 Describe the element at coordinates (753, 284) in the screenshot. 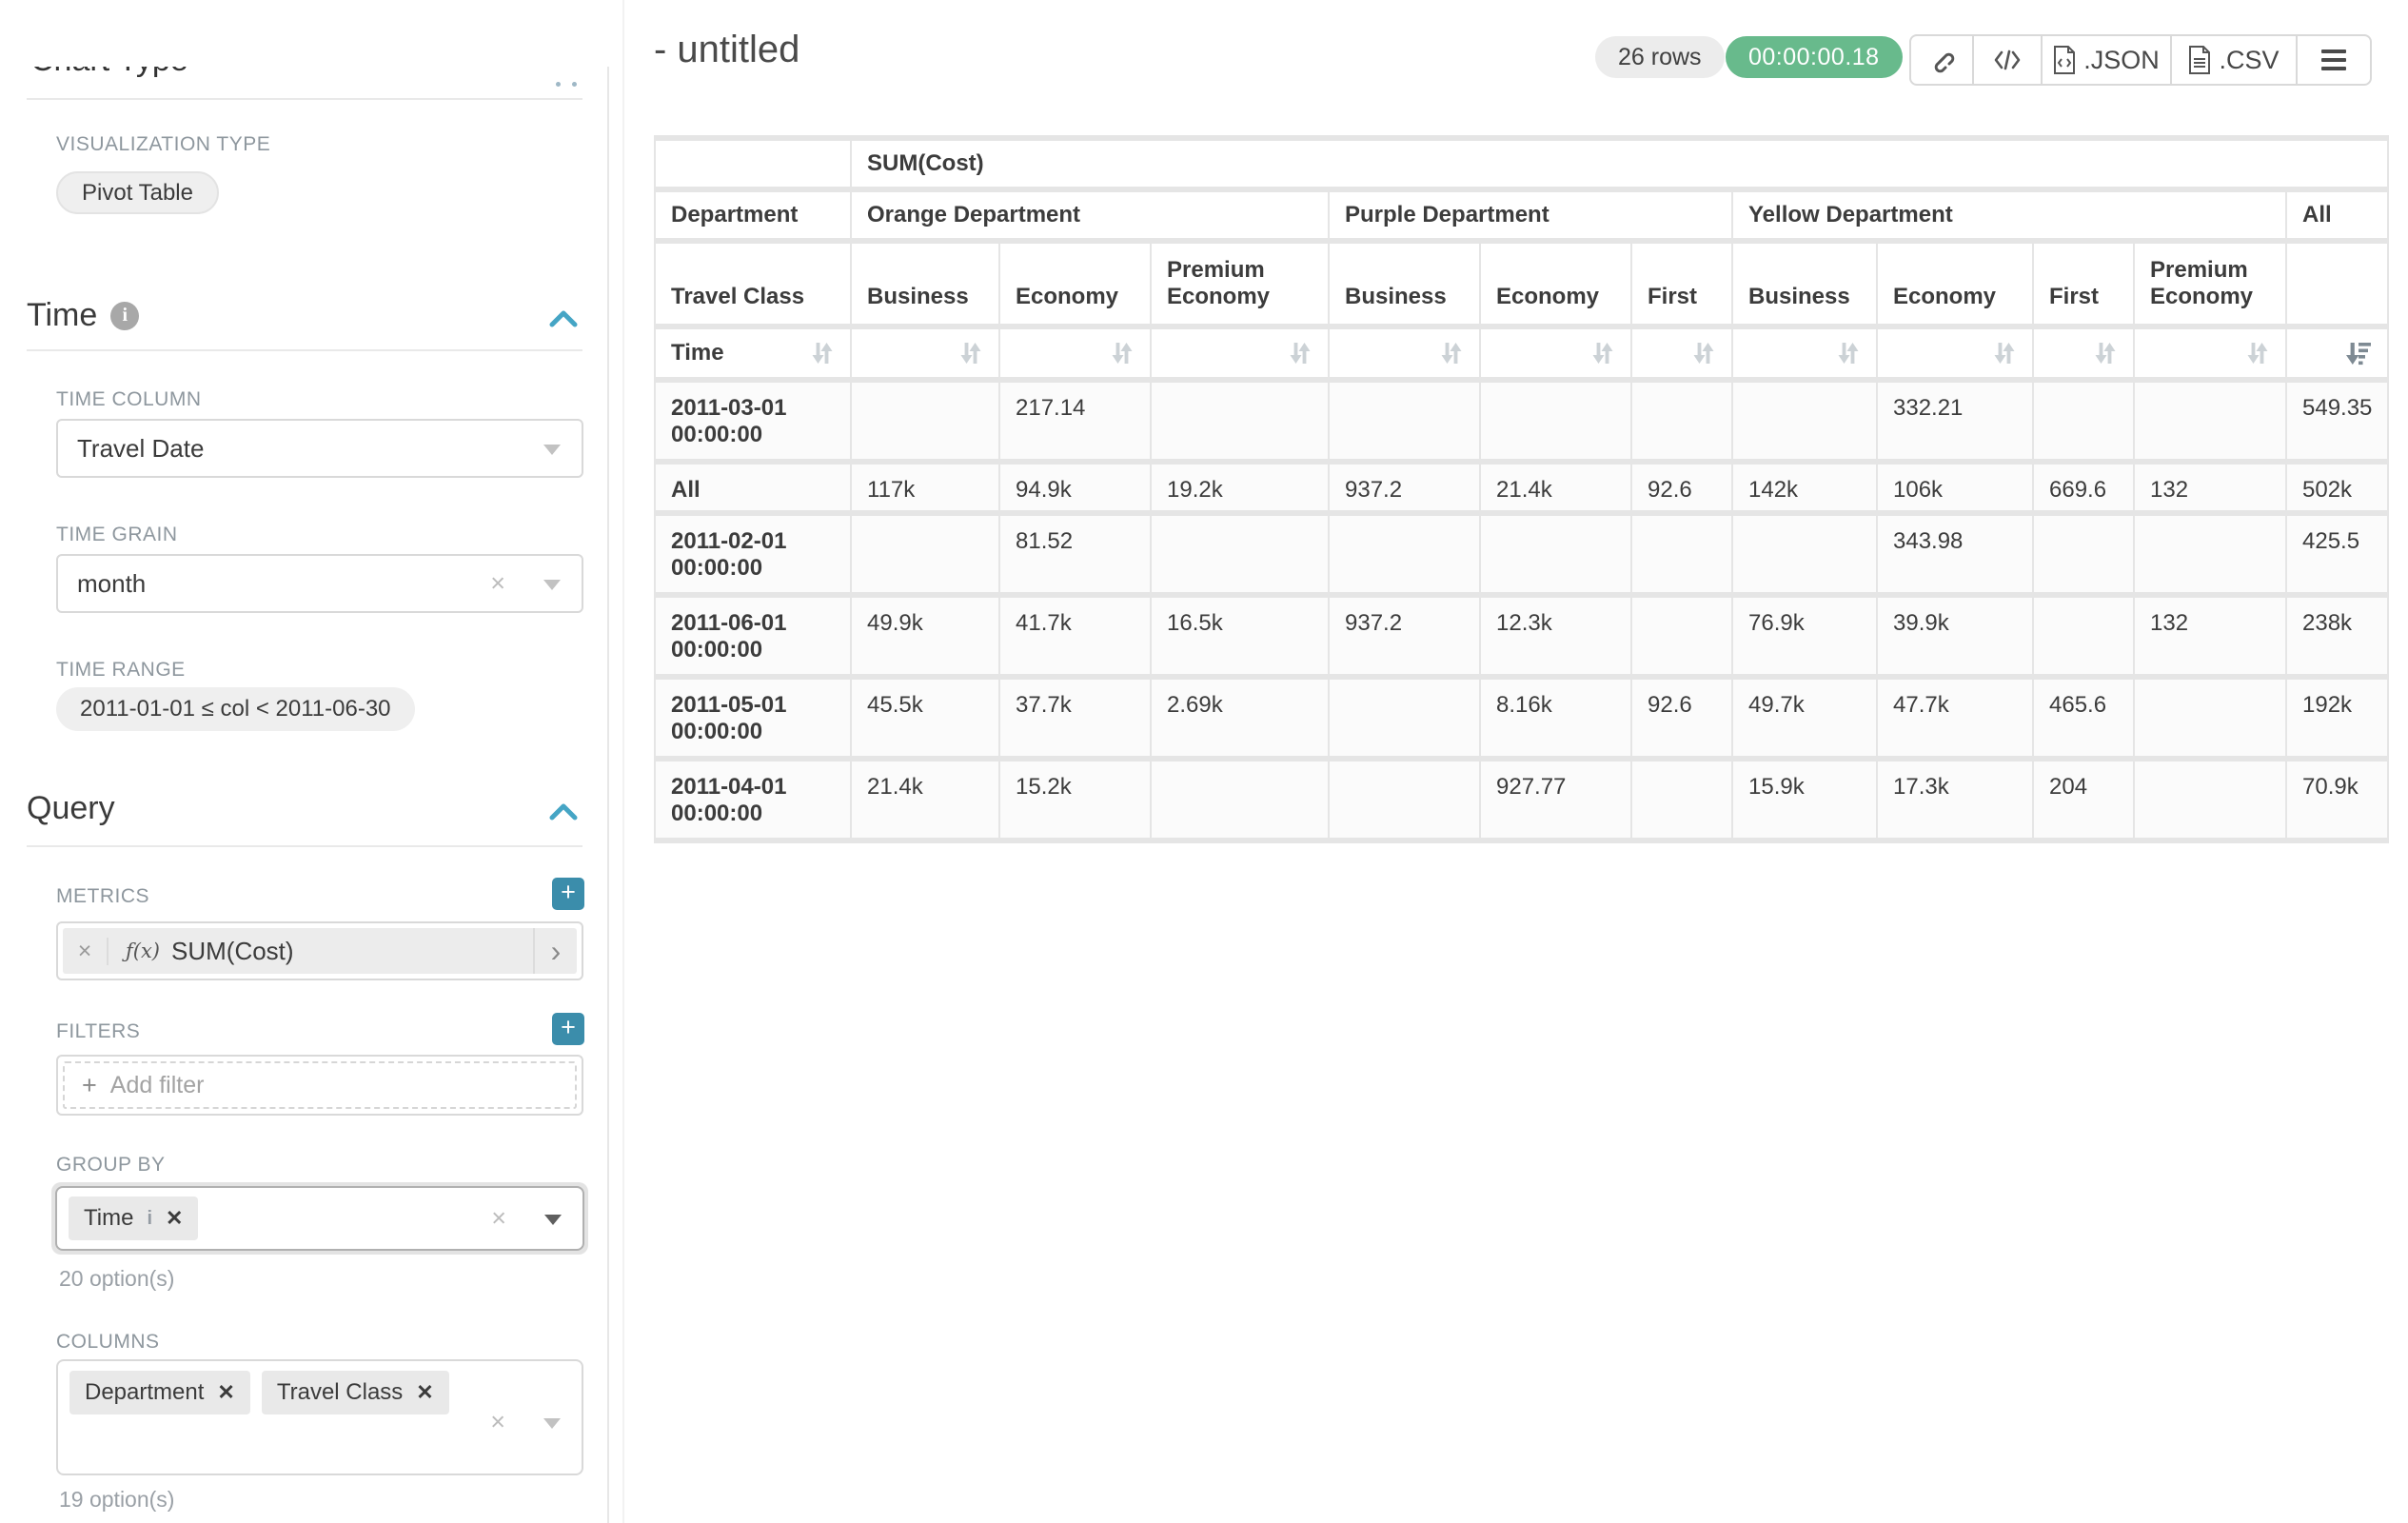

I see `travel-class-axis-label: Travel Class` at that location.